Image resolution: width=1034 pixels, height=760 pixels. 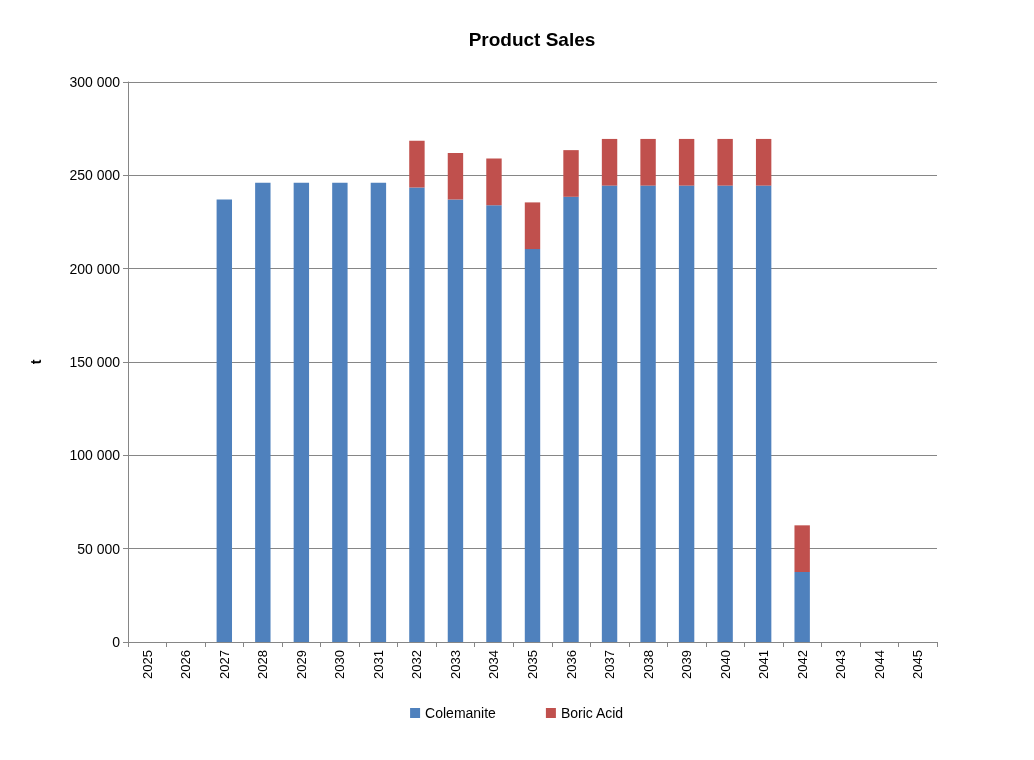 What do you see at coordinates (764, 664) in the screenshot?
I see `x-tick-label: 2041` at bounding box center [764, 664].